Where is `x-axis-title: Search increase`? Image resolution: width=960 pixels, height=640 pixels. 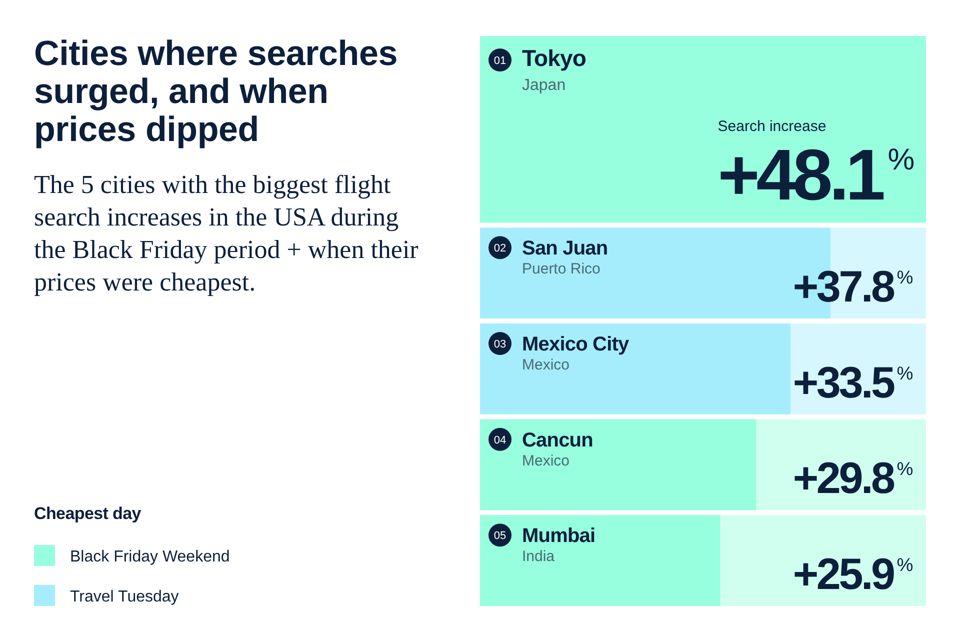 x-axis-title: Search increase is located at coordinates (772, 126).